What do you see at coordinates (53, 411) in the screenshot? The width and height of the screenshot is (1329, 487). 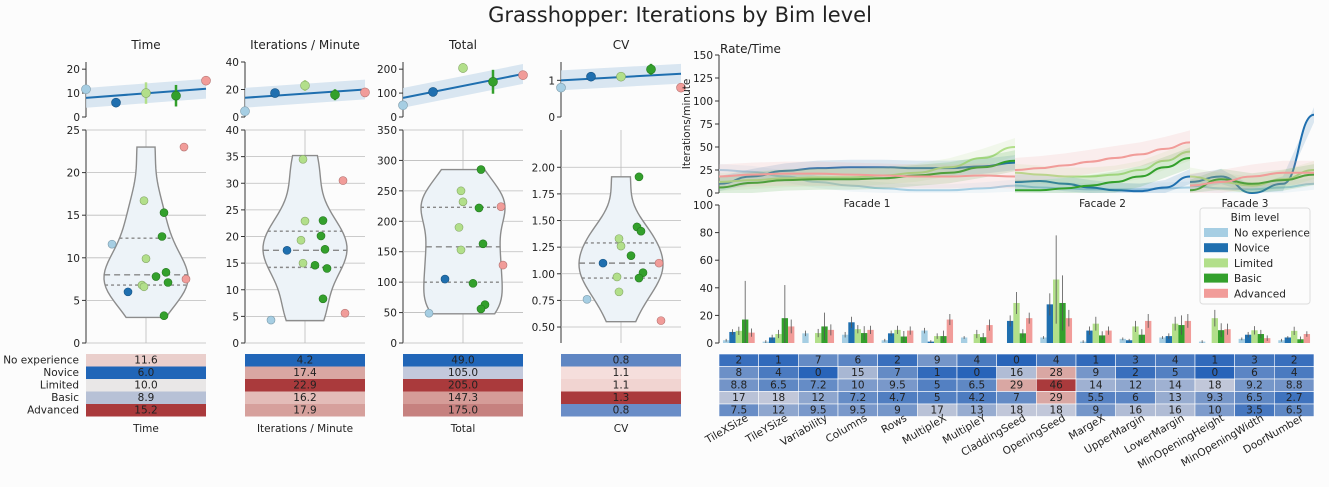 I see `table-row-label: Advanced` at bounding box center [53, 411].